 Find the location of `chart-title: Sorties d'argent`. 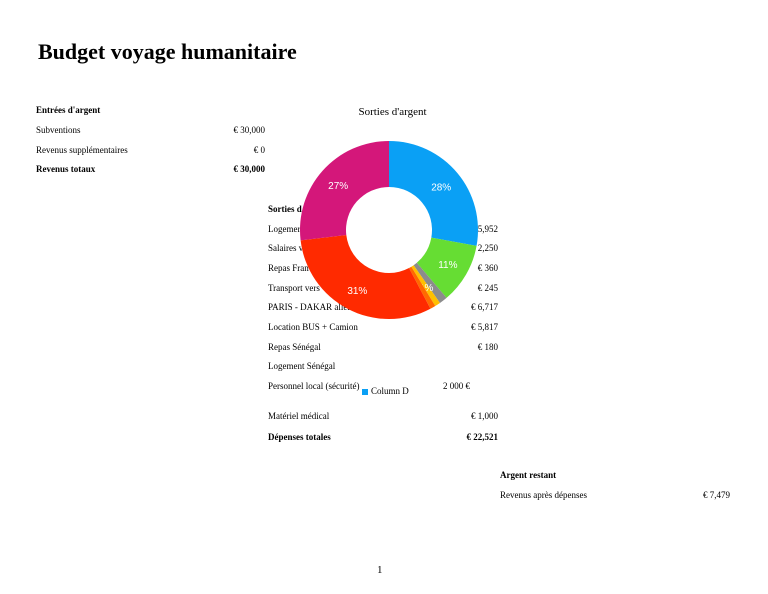

chart-title: Sorties d'argent is located at coordinates (392, 112).